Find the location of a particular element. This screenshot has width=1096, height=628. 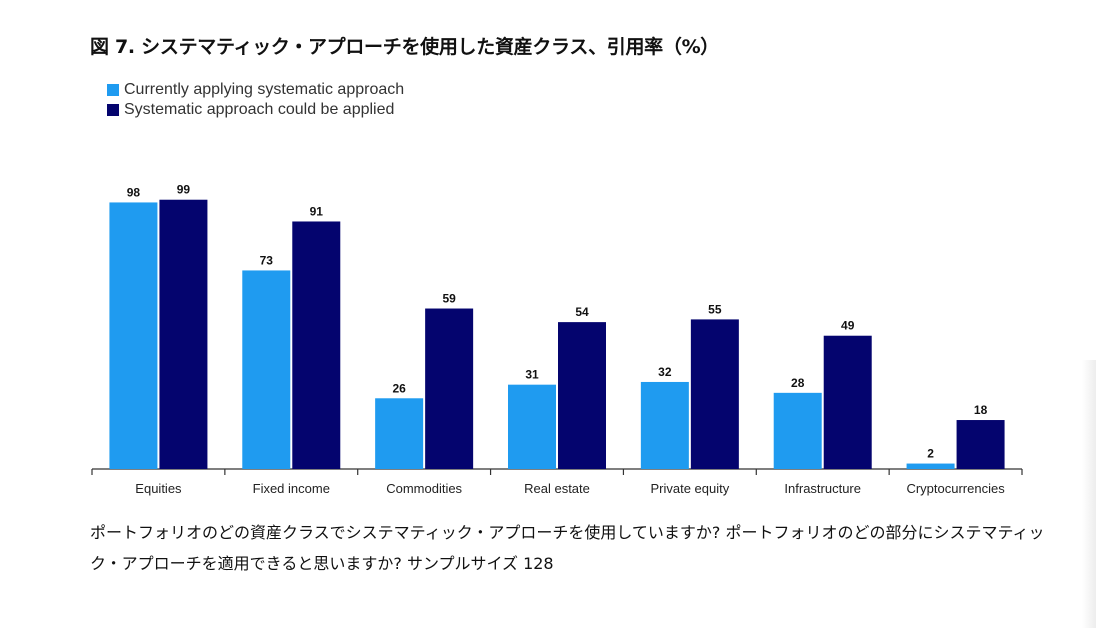

x-tick-label: Private equity is located at coordinates (689, 488).